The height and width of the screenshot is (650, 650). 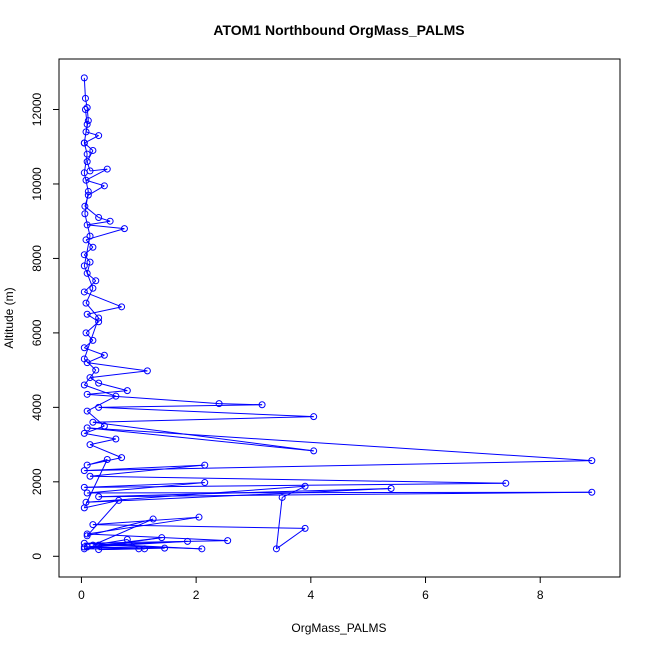 What do you see at coordinates (540, 595) in the screenshot?
I see `x-tick-label: 8` at bounding box center [540, 595].